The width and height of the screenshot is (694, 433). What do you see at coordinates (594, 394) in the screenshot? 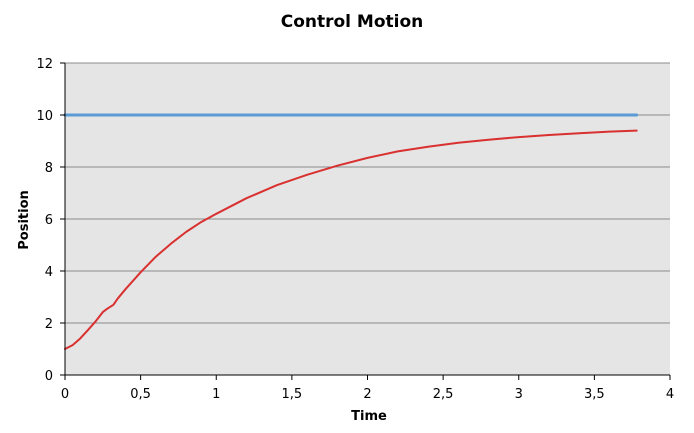
I see `x-tick-label-7: 3,5` at bounding box center [594, 394].